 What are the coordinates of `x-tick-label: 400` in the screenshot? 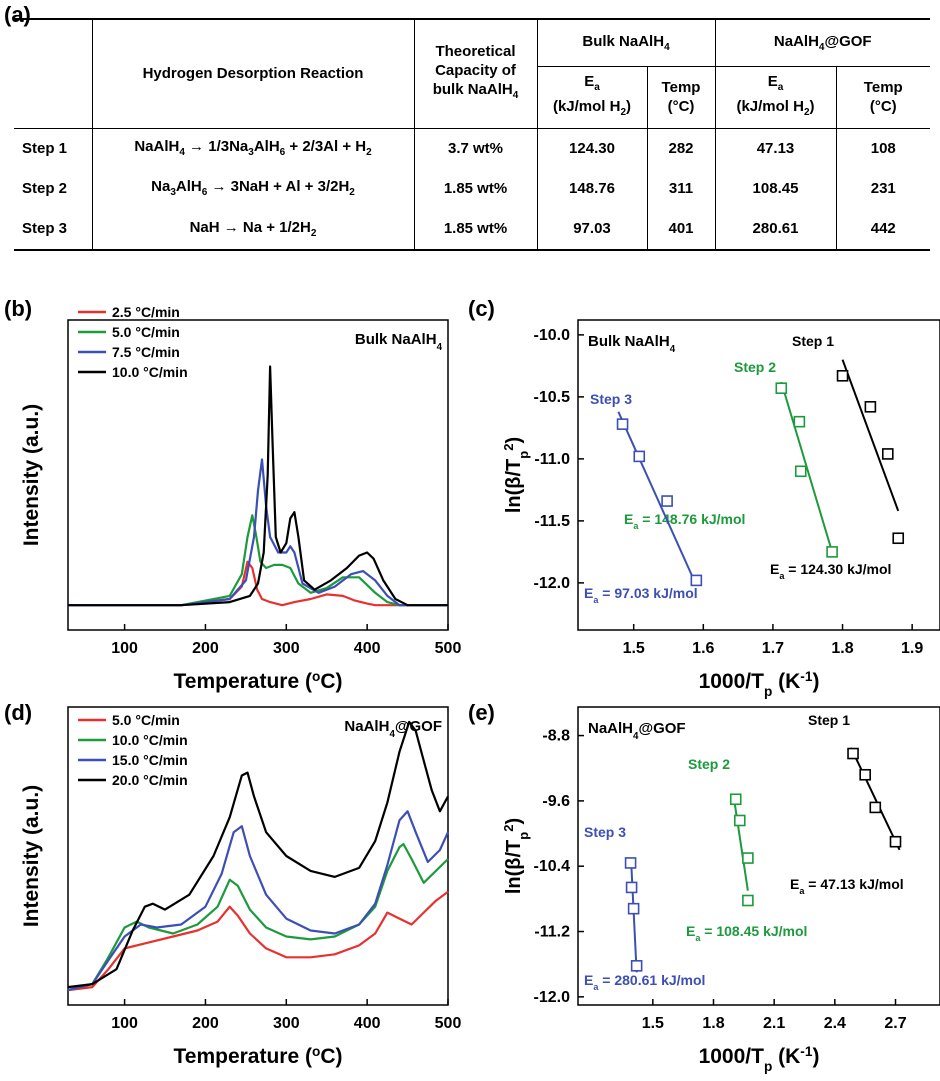 It's located at (367, 1023).